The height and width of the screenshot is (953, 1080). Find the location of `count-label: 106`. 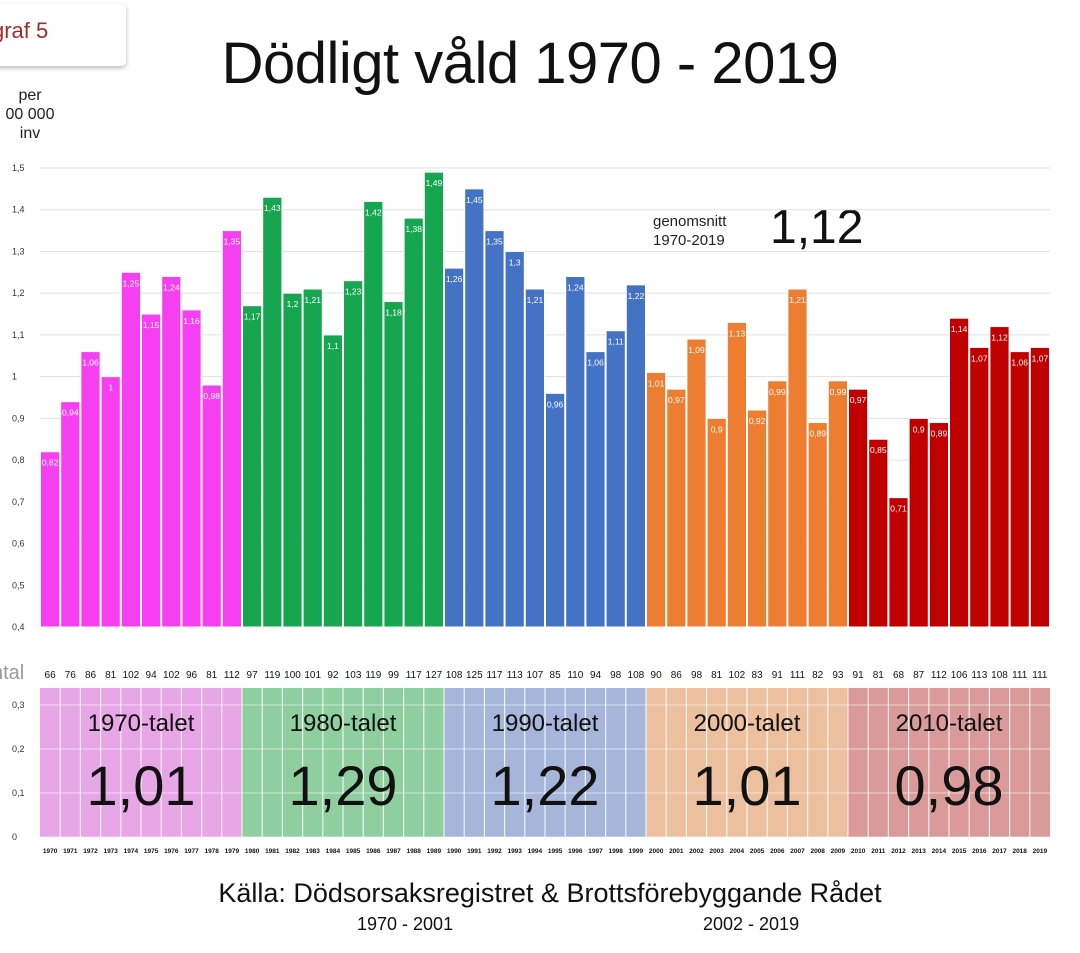

count-label: 106 is located at coordinates (959, 675).